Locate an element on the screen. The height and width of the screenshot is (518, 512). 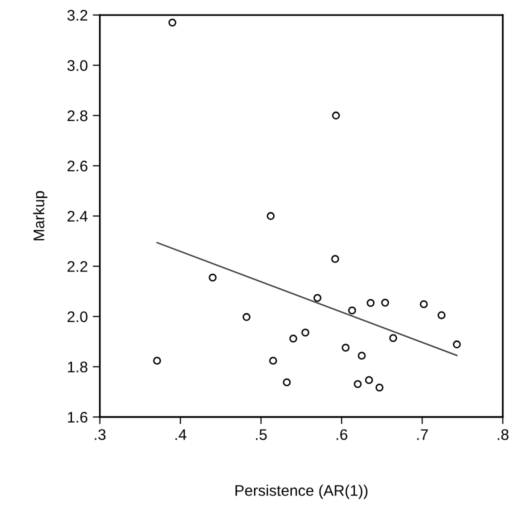
y-axis-title: Markup is located at coordinates (40, 215).